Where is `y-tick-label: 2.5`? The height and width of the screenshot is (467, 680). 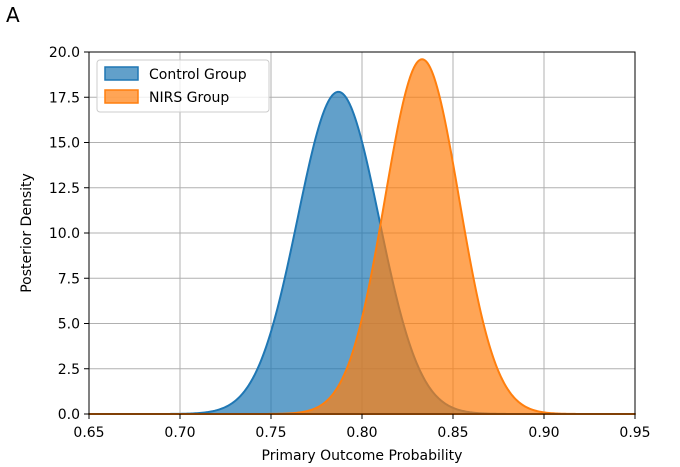
y-tick-label: 2.5 is located at coordinates (69, 370).